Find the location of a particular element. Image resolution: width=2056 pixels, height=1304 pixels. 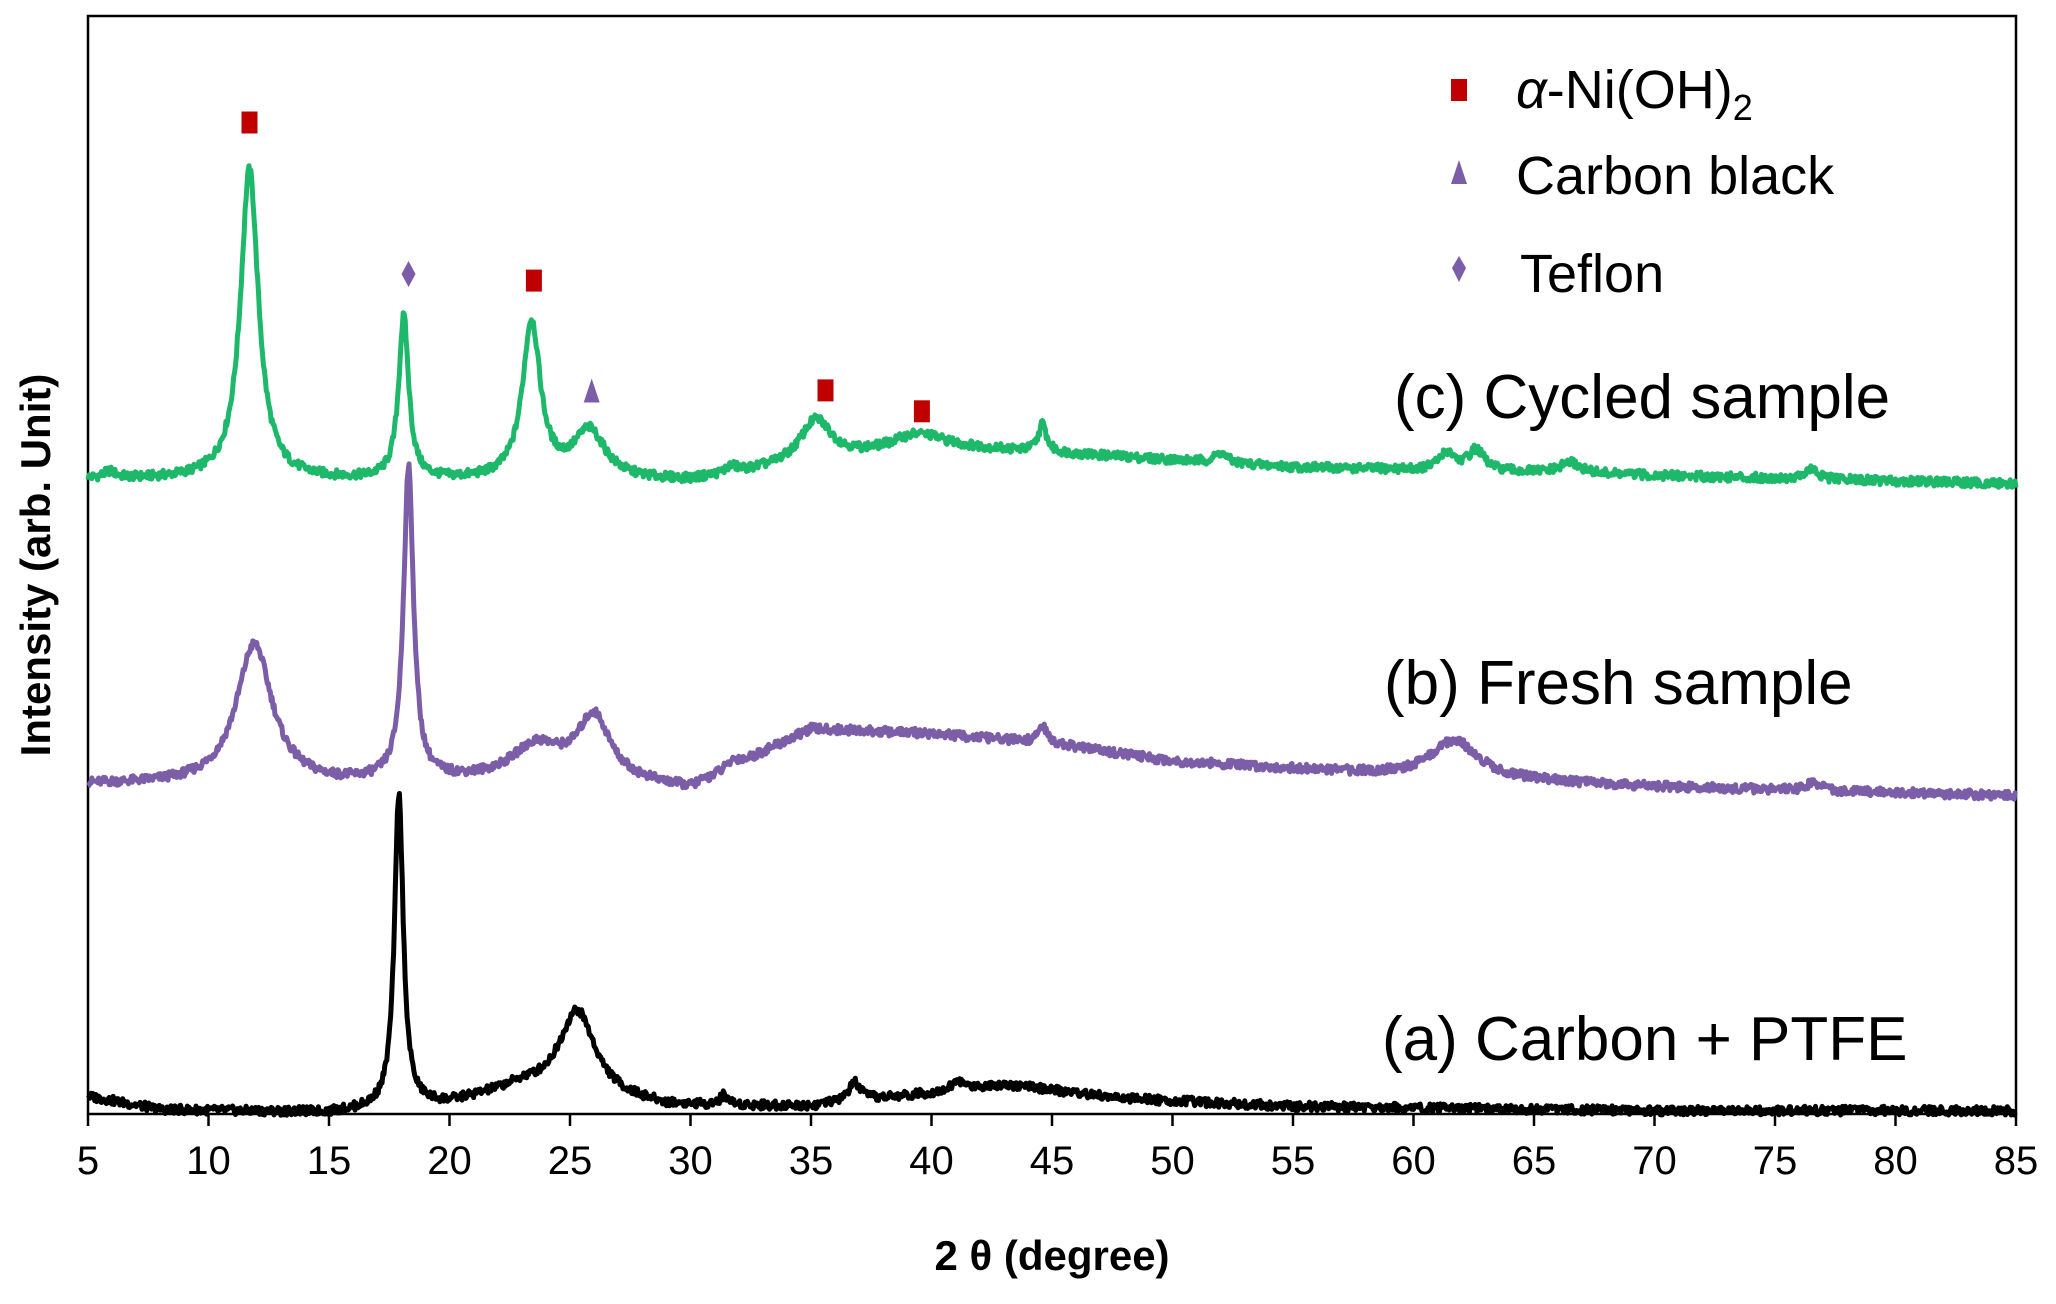

peak-marker-layer is located at coordinates (585, 267).